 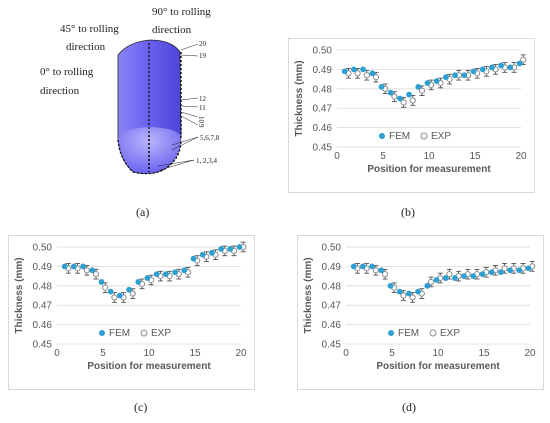 I want to click on caption-b: (b), so click(x=408, y=212).